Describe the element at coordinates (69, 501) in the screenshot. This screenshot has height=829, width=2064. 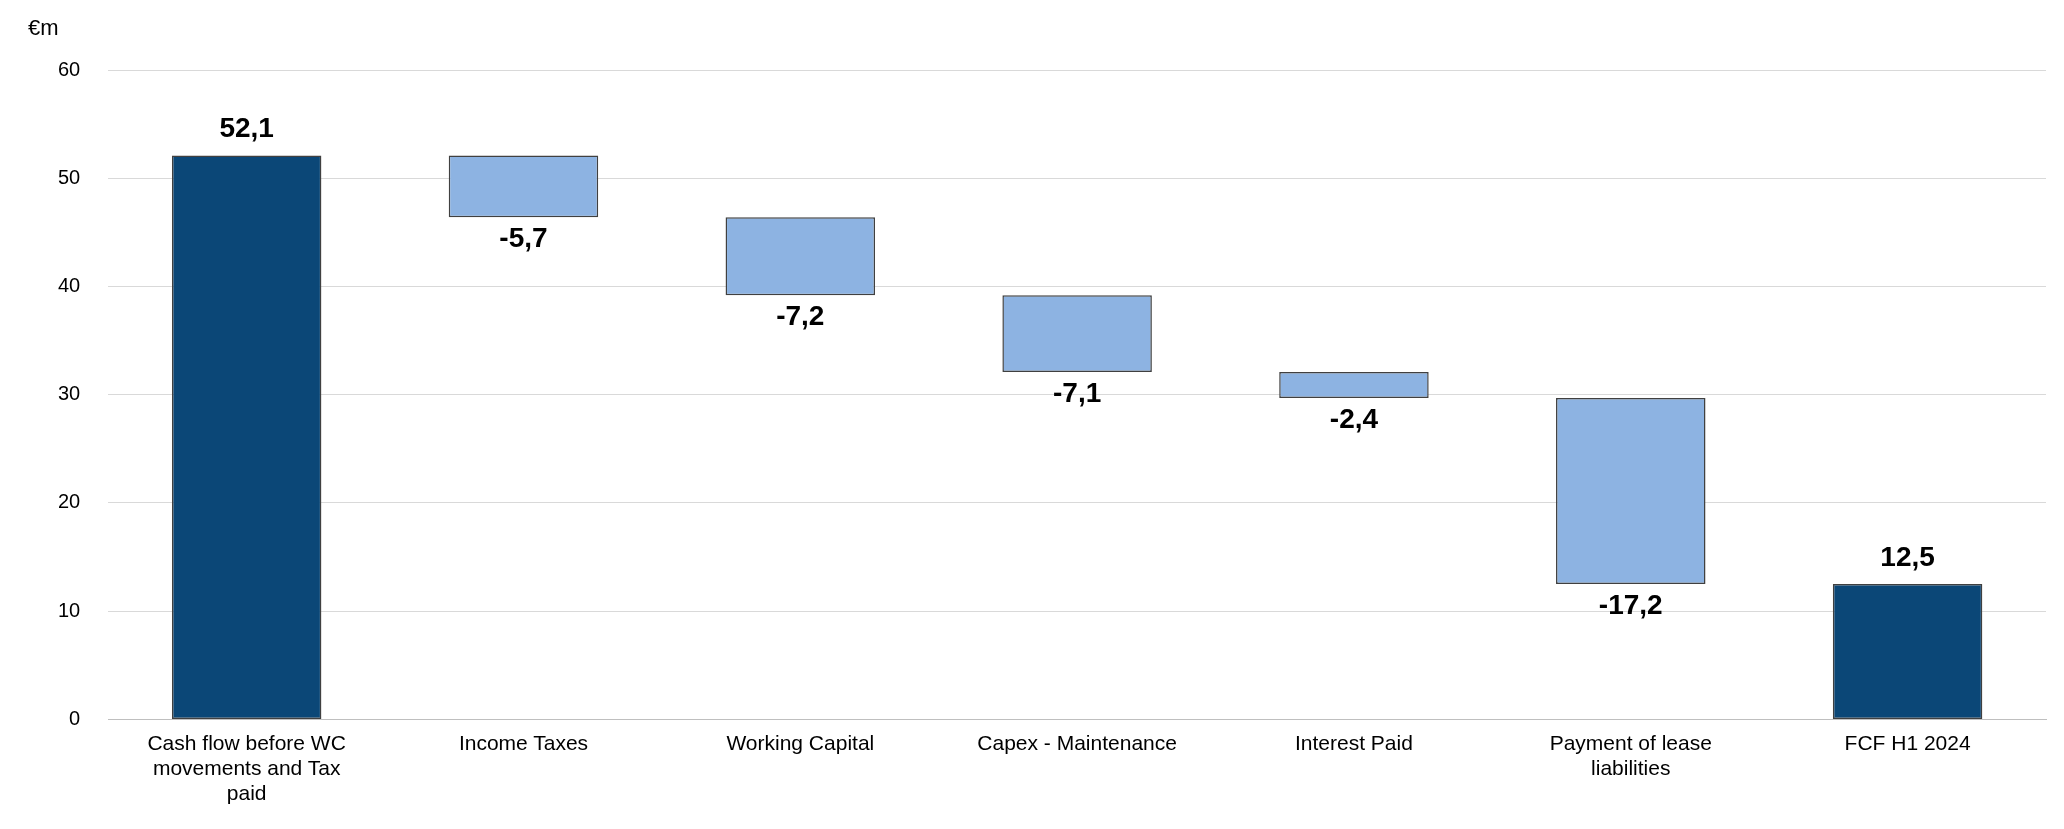
I see `y-tick-label: 20` at that location.